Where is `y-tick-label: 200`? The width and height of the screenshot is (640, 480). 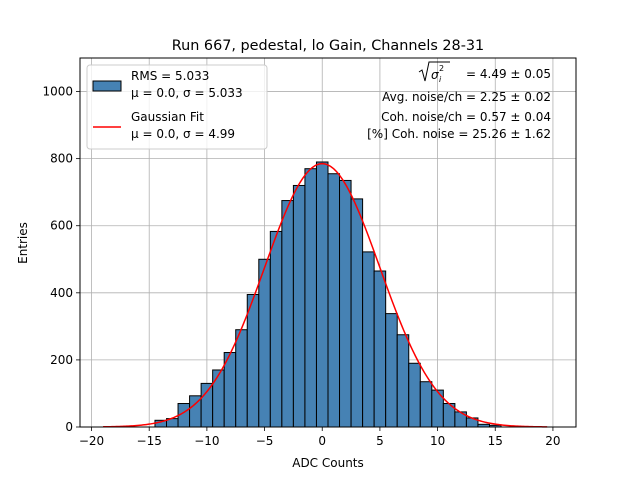 y-tick-label: 200 is located at coordinates (61, 360).